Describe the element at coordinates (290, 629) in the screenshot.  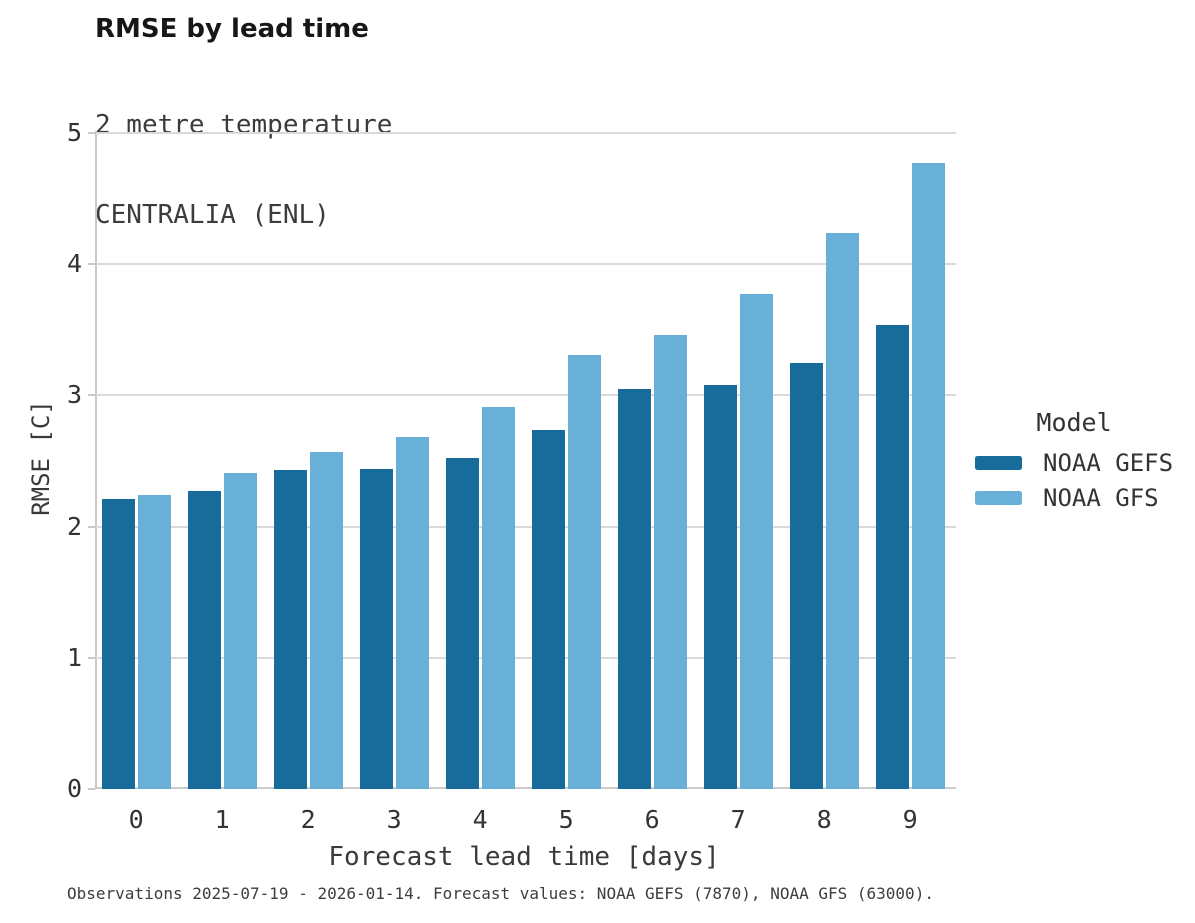
I see `bar-noaa-gefs-day2` at that location.